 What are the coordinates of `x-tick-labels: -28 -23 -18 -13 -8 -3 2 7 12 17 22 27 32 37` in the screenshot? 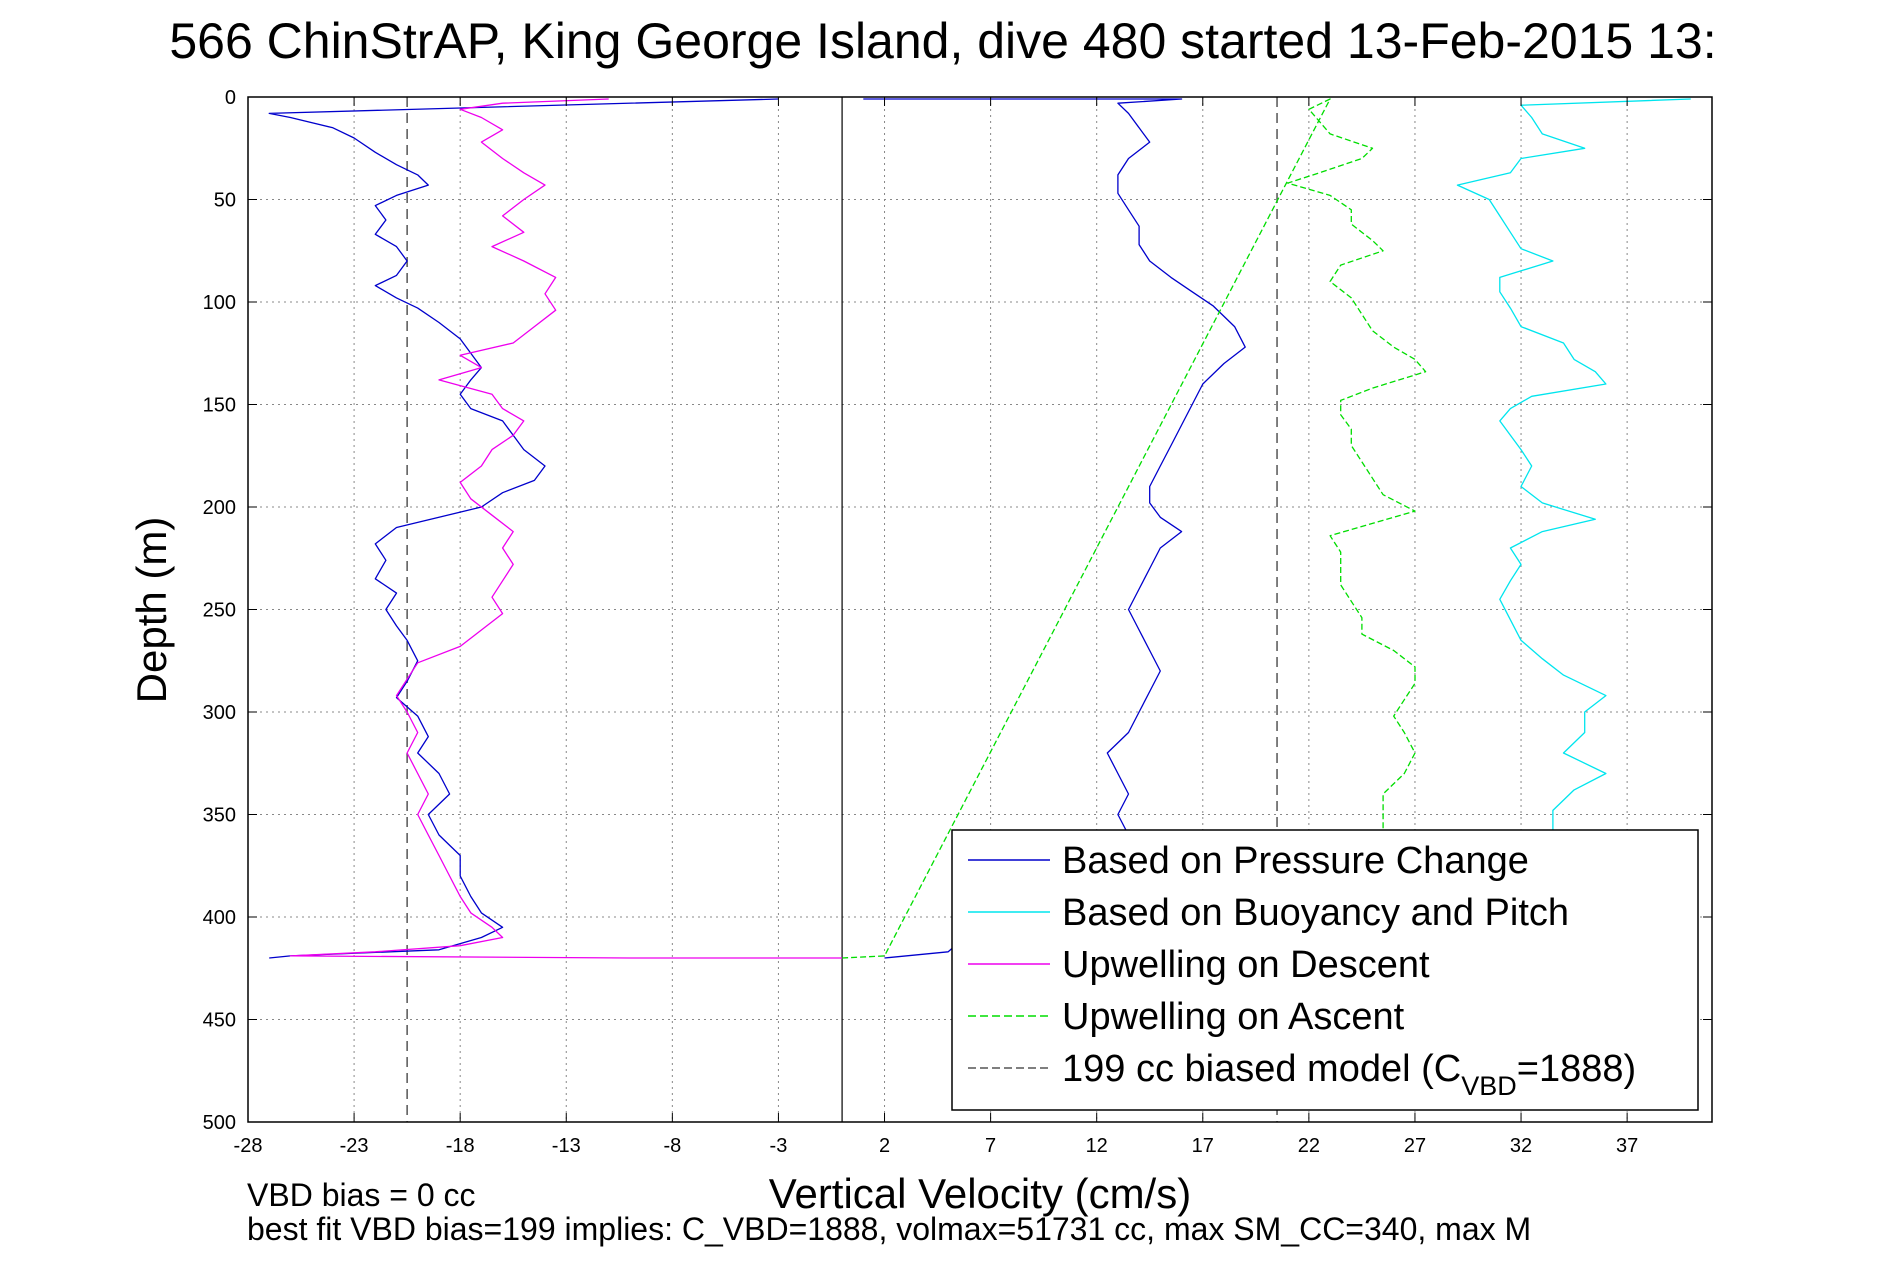 It's located at (936, 1146).